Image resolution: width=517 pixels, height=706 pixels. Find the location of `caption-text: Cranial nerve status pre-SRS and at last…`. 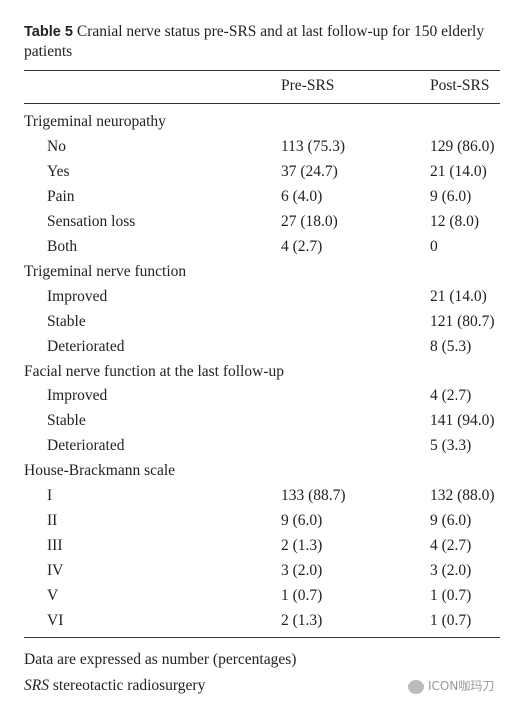

caption-text: Cranial nerve status pre-SRS and at last… is located at coordinates (254, 41).